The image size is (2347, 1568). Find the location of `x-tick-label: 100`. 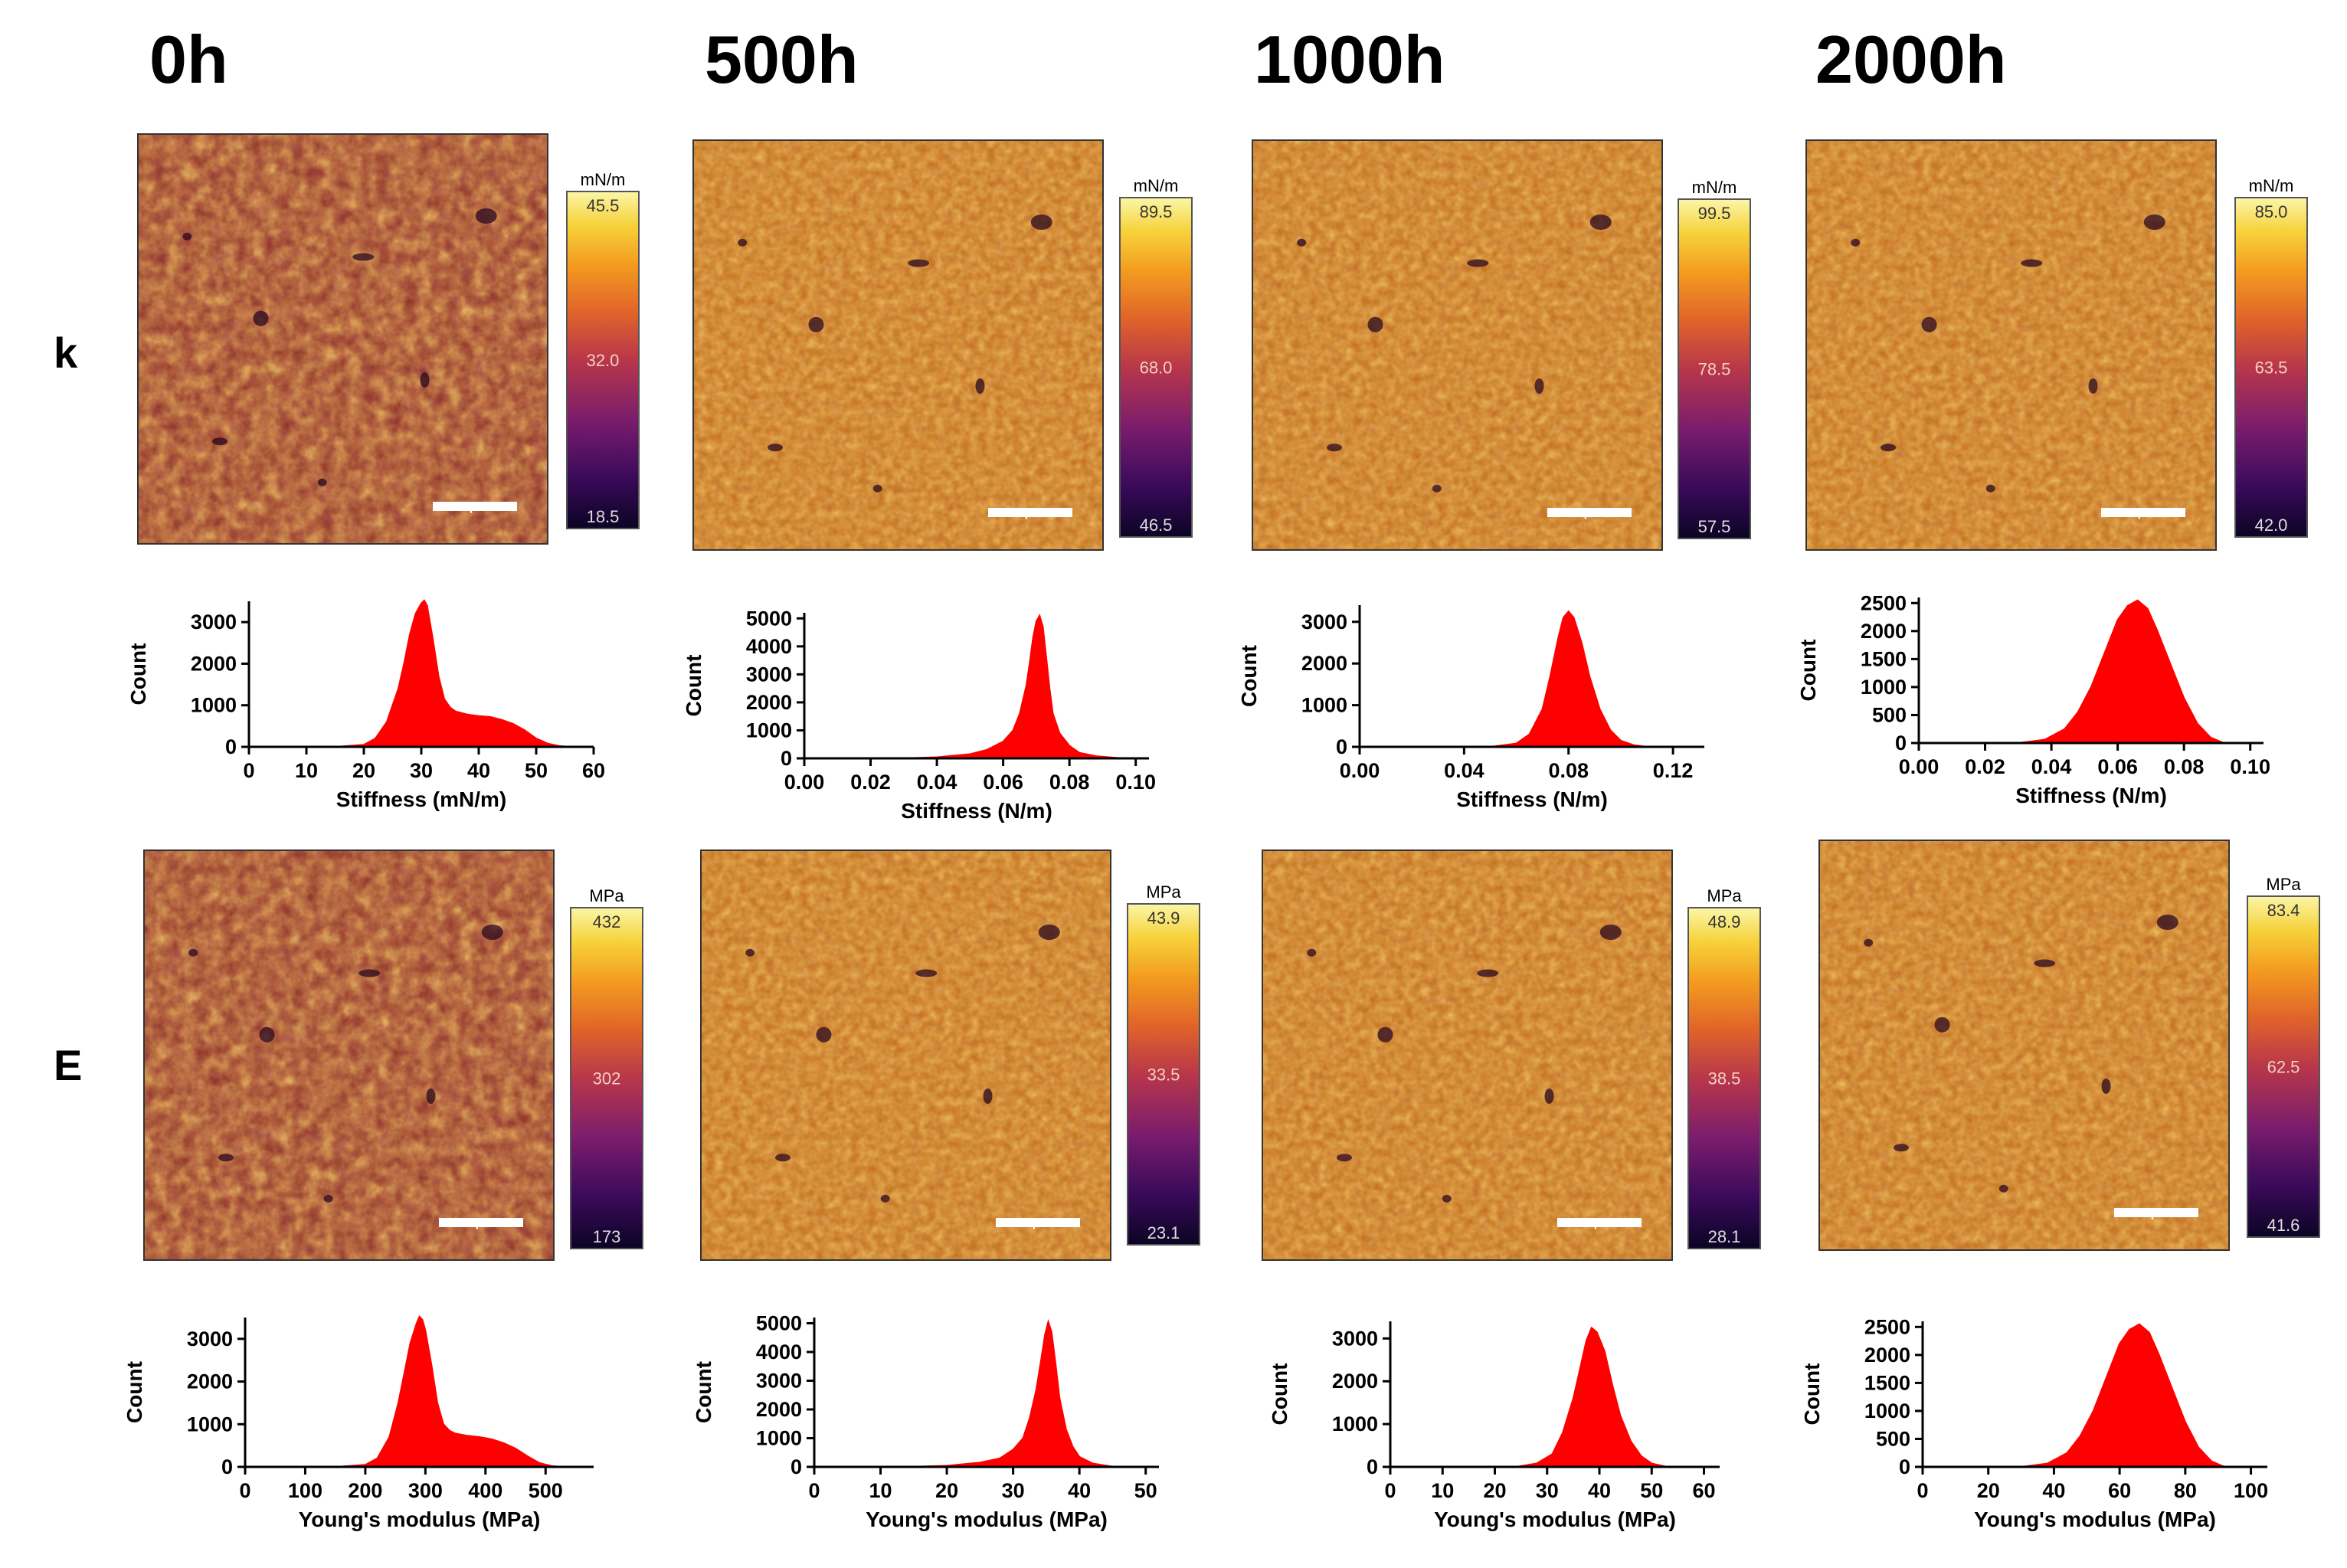

x-tick-label: 100 is located at coordinates (305, 1490).